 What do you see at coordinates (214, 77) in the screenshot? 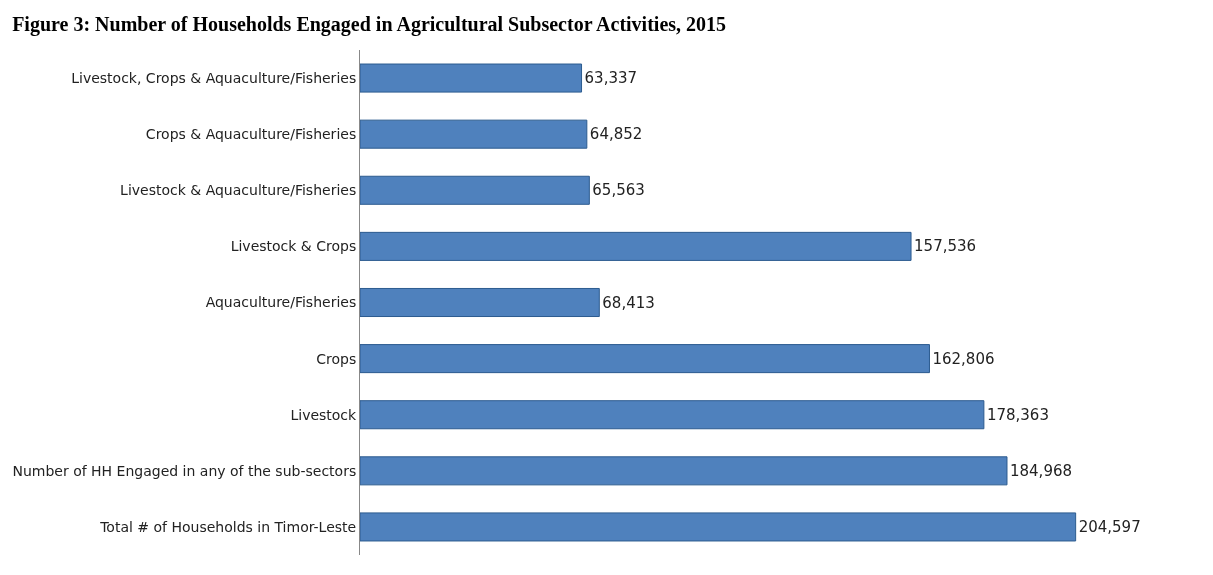
I see `y-tick-label: Livestock, Crops & Aquaculture/Fisheries` at bounding box center [214, 77].